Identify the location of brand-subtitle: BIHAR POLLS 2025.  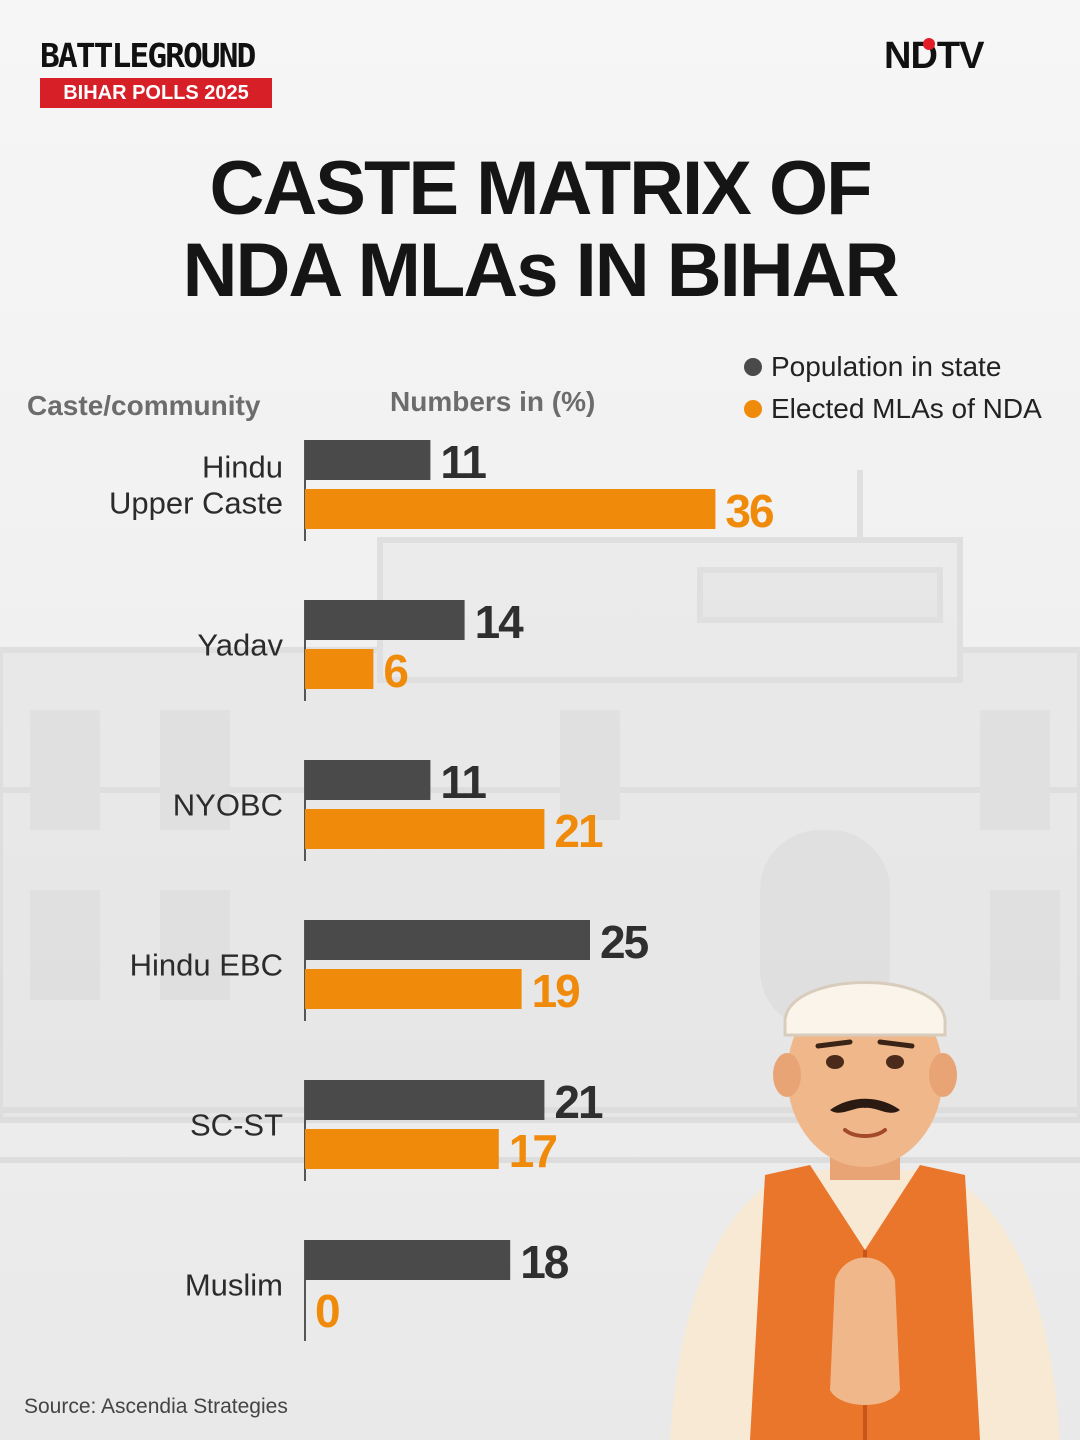
(156, 93).